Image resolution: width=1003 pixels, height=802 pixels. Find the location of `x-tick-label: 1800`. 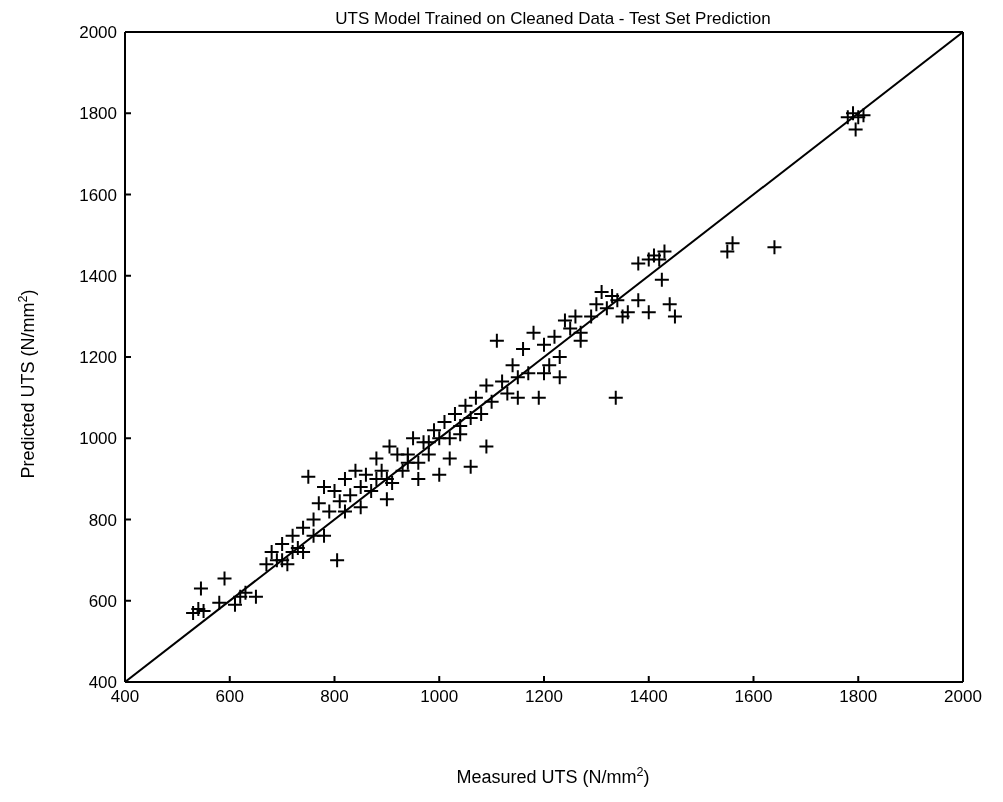

x-tick-label: 1800 is located at coordinates (858, 697).